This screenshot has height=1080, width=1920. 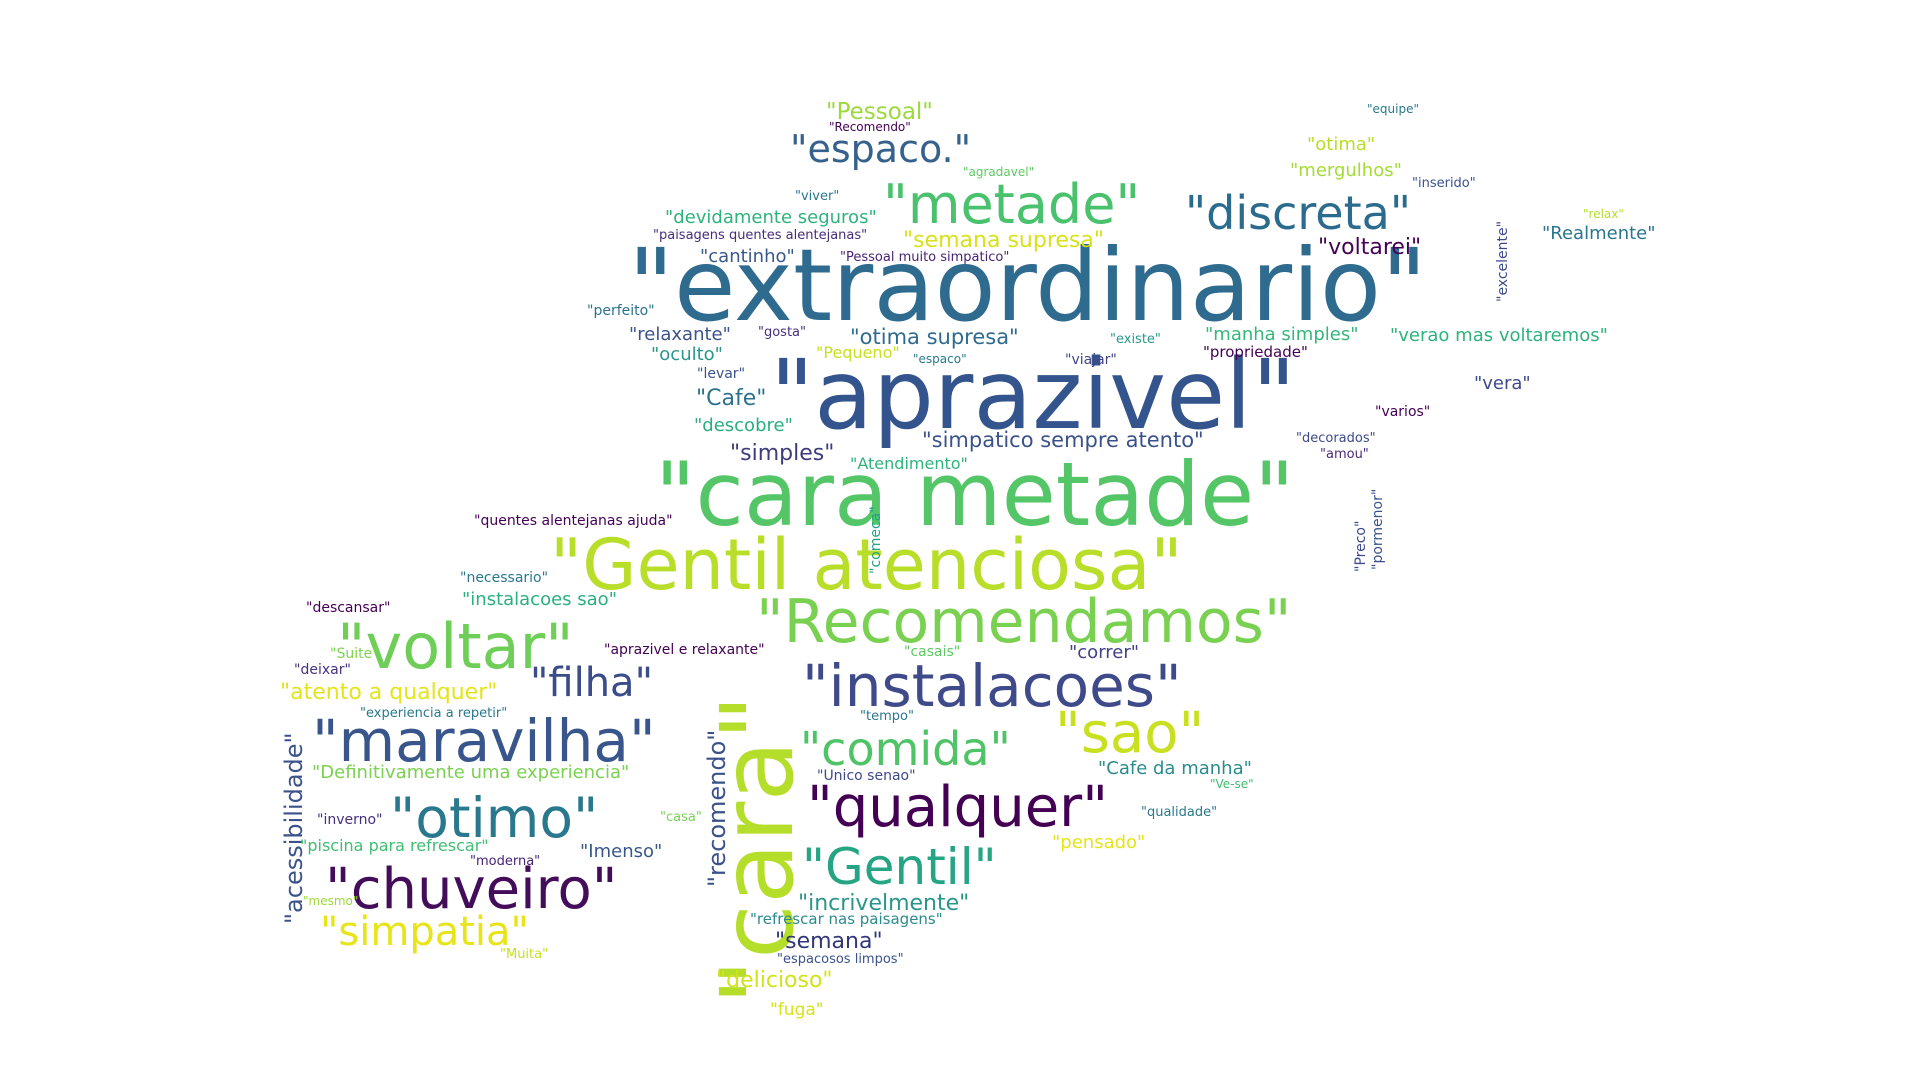 What do you see at coordinates (717, 808) in the screenshot?
I see `word: "recomendo"` at bounding box center [717, 808].